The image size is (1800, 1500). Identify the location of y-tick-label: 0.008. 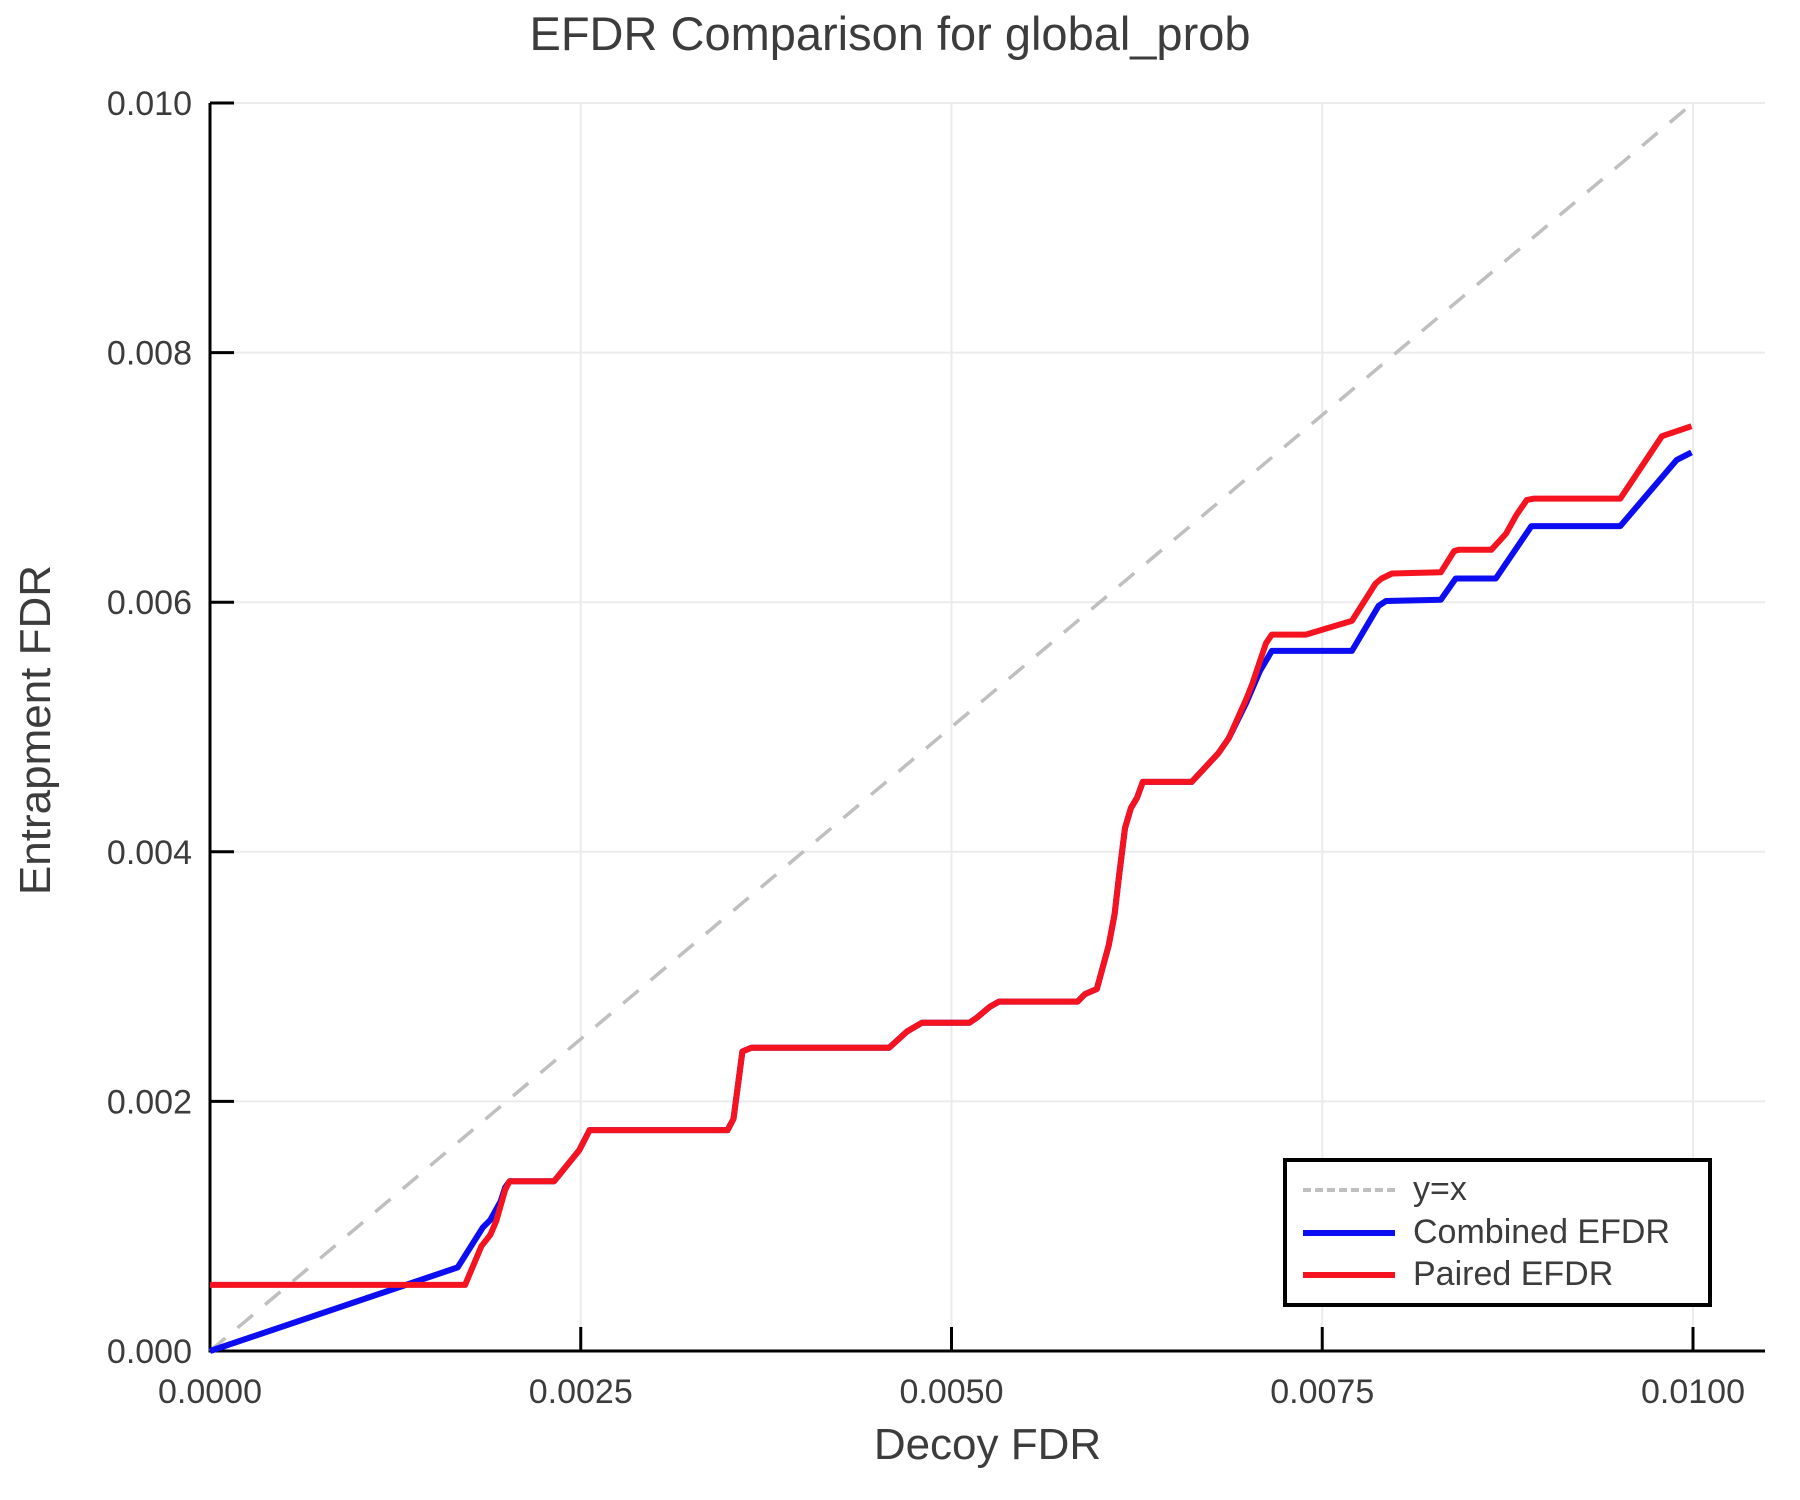
(149, 354).